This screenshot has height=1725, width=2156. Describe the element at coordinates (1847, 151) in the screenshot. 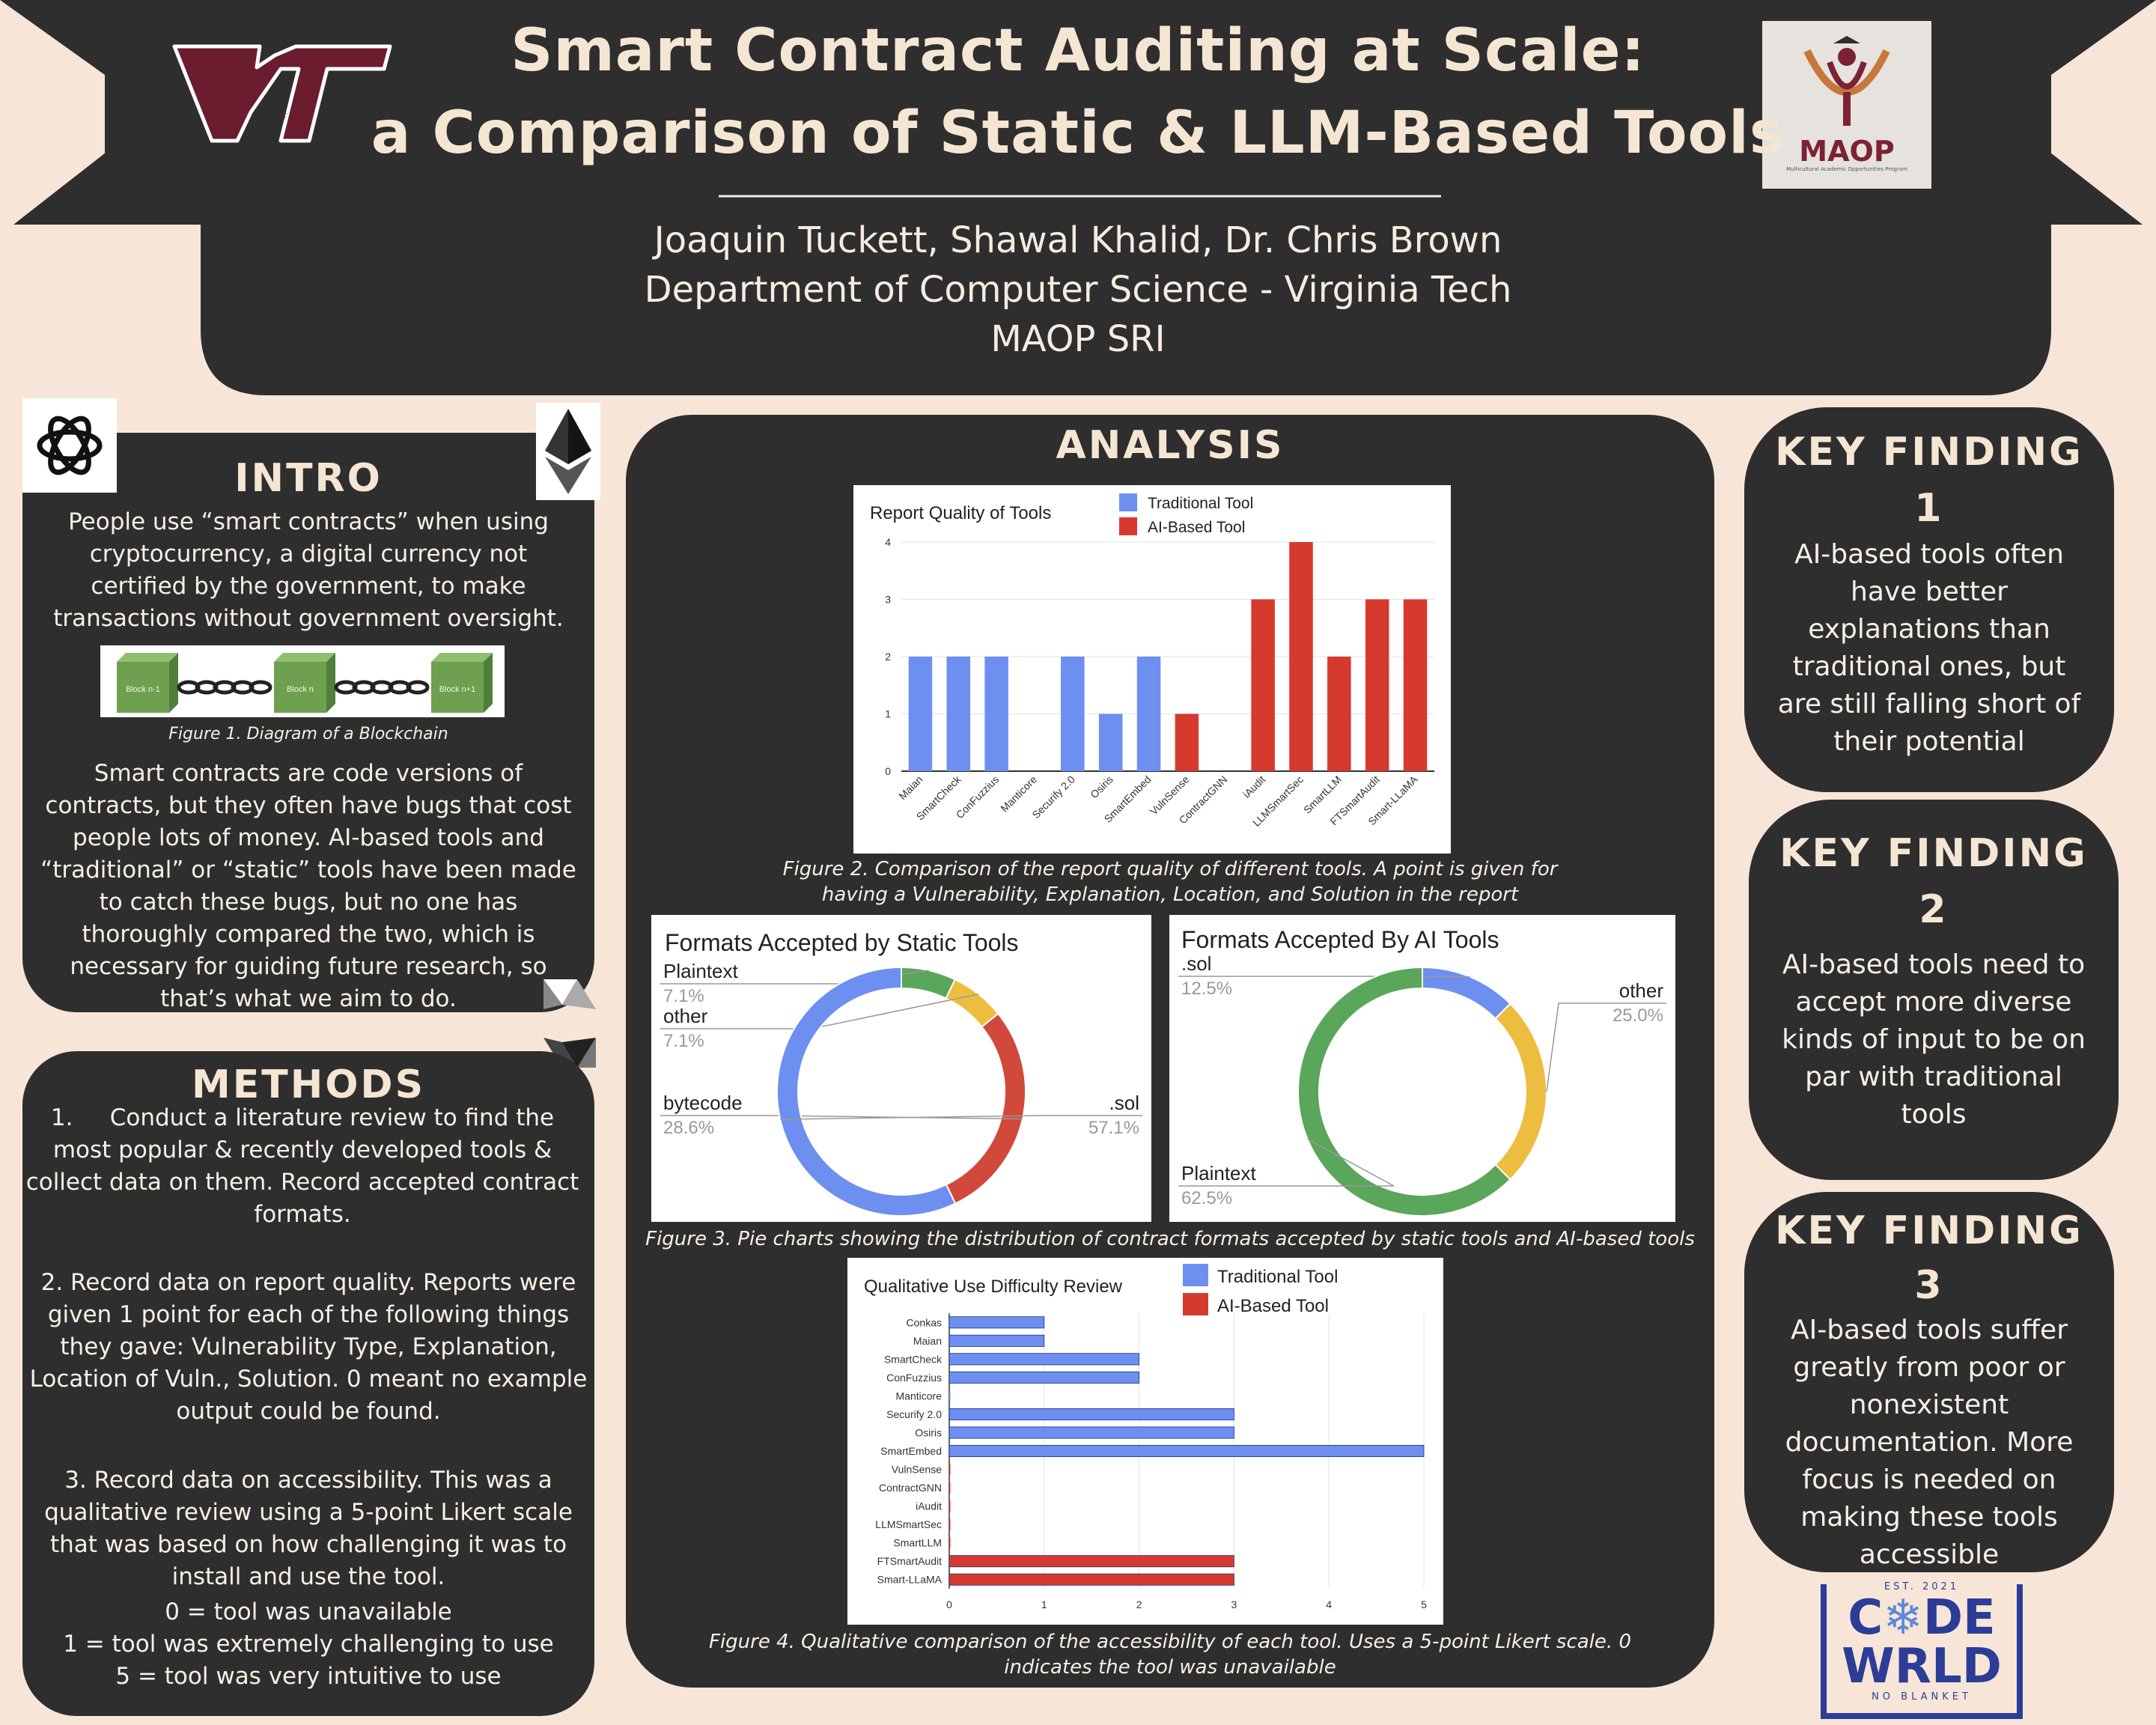

I see `maop-logo-text: MAOP` at that location.